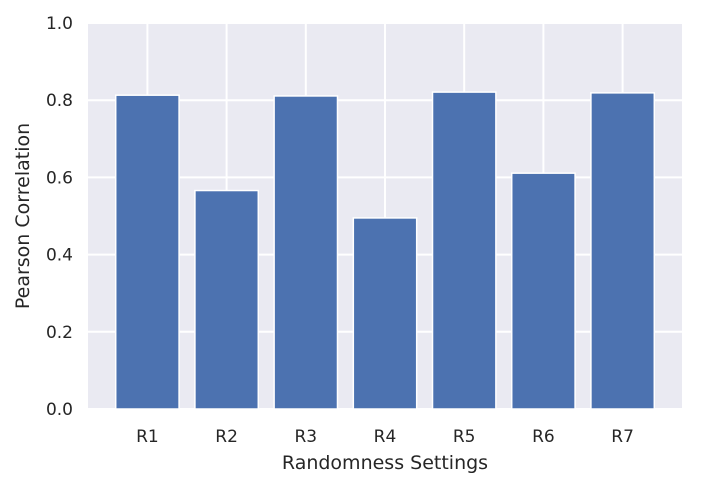  I want to click on y-tick-label: 0.8, so click(59, 101).